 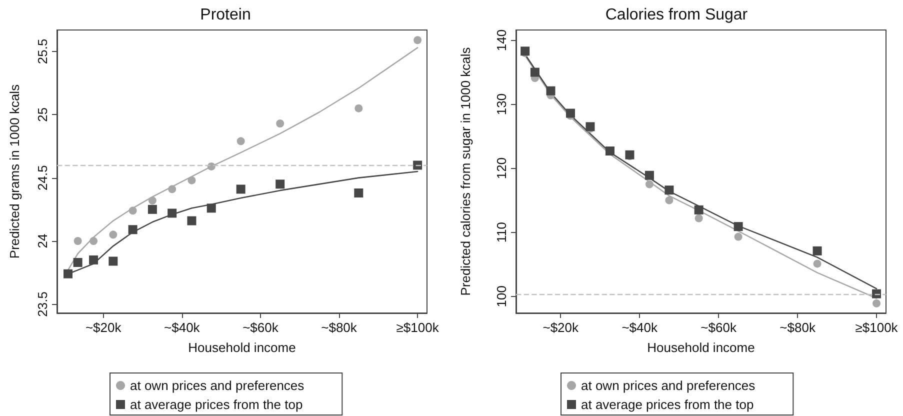 I want to click on y-tick-label: 24, so click(x=42, y=241).